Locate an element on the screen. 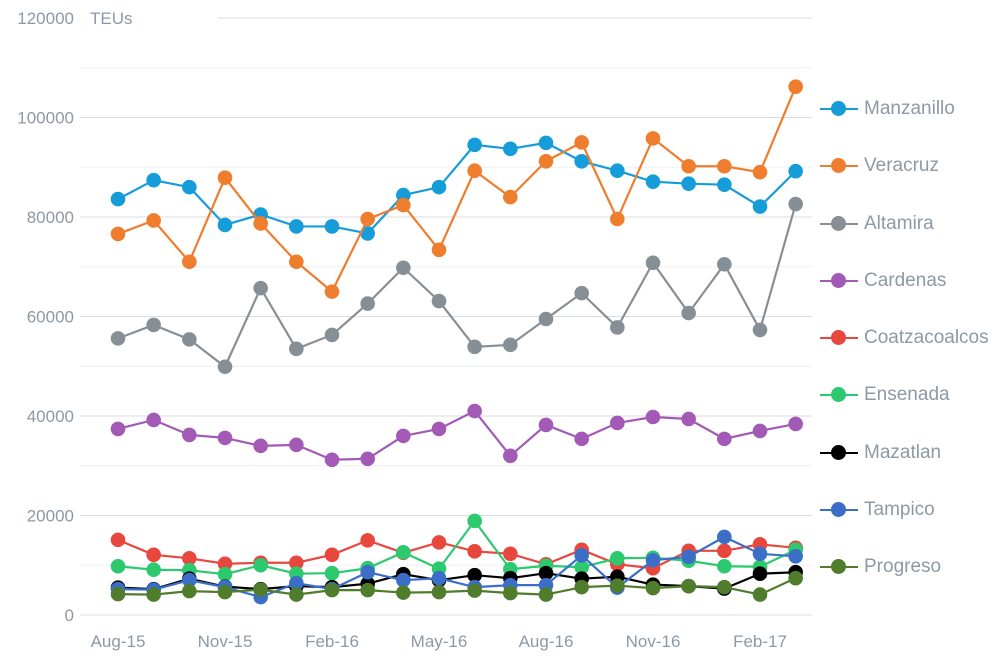 Image resolution: width=1008 pixels, height=666 pixels. y-axis-tick-label: 60000 is located at coordinates (50, 317).